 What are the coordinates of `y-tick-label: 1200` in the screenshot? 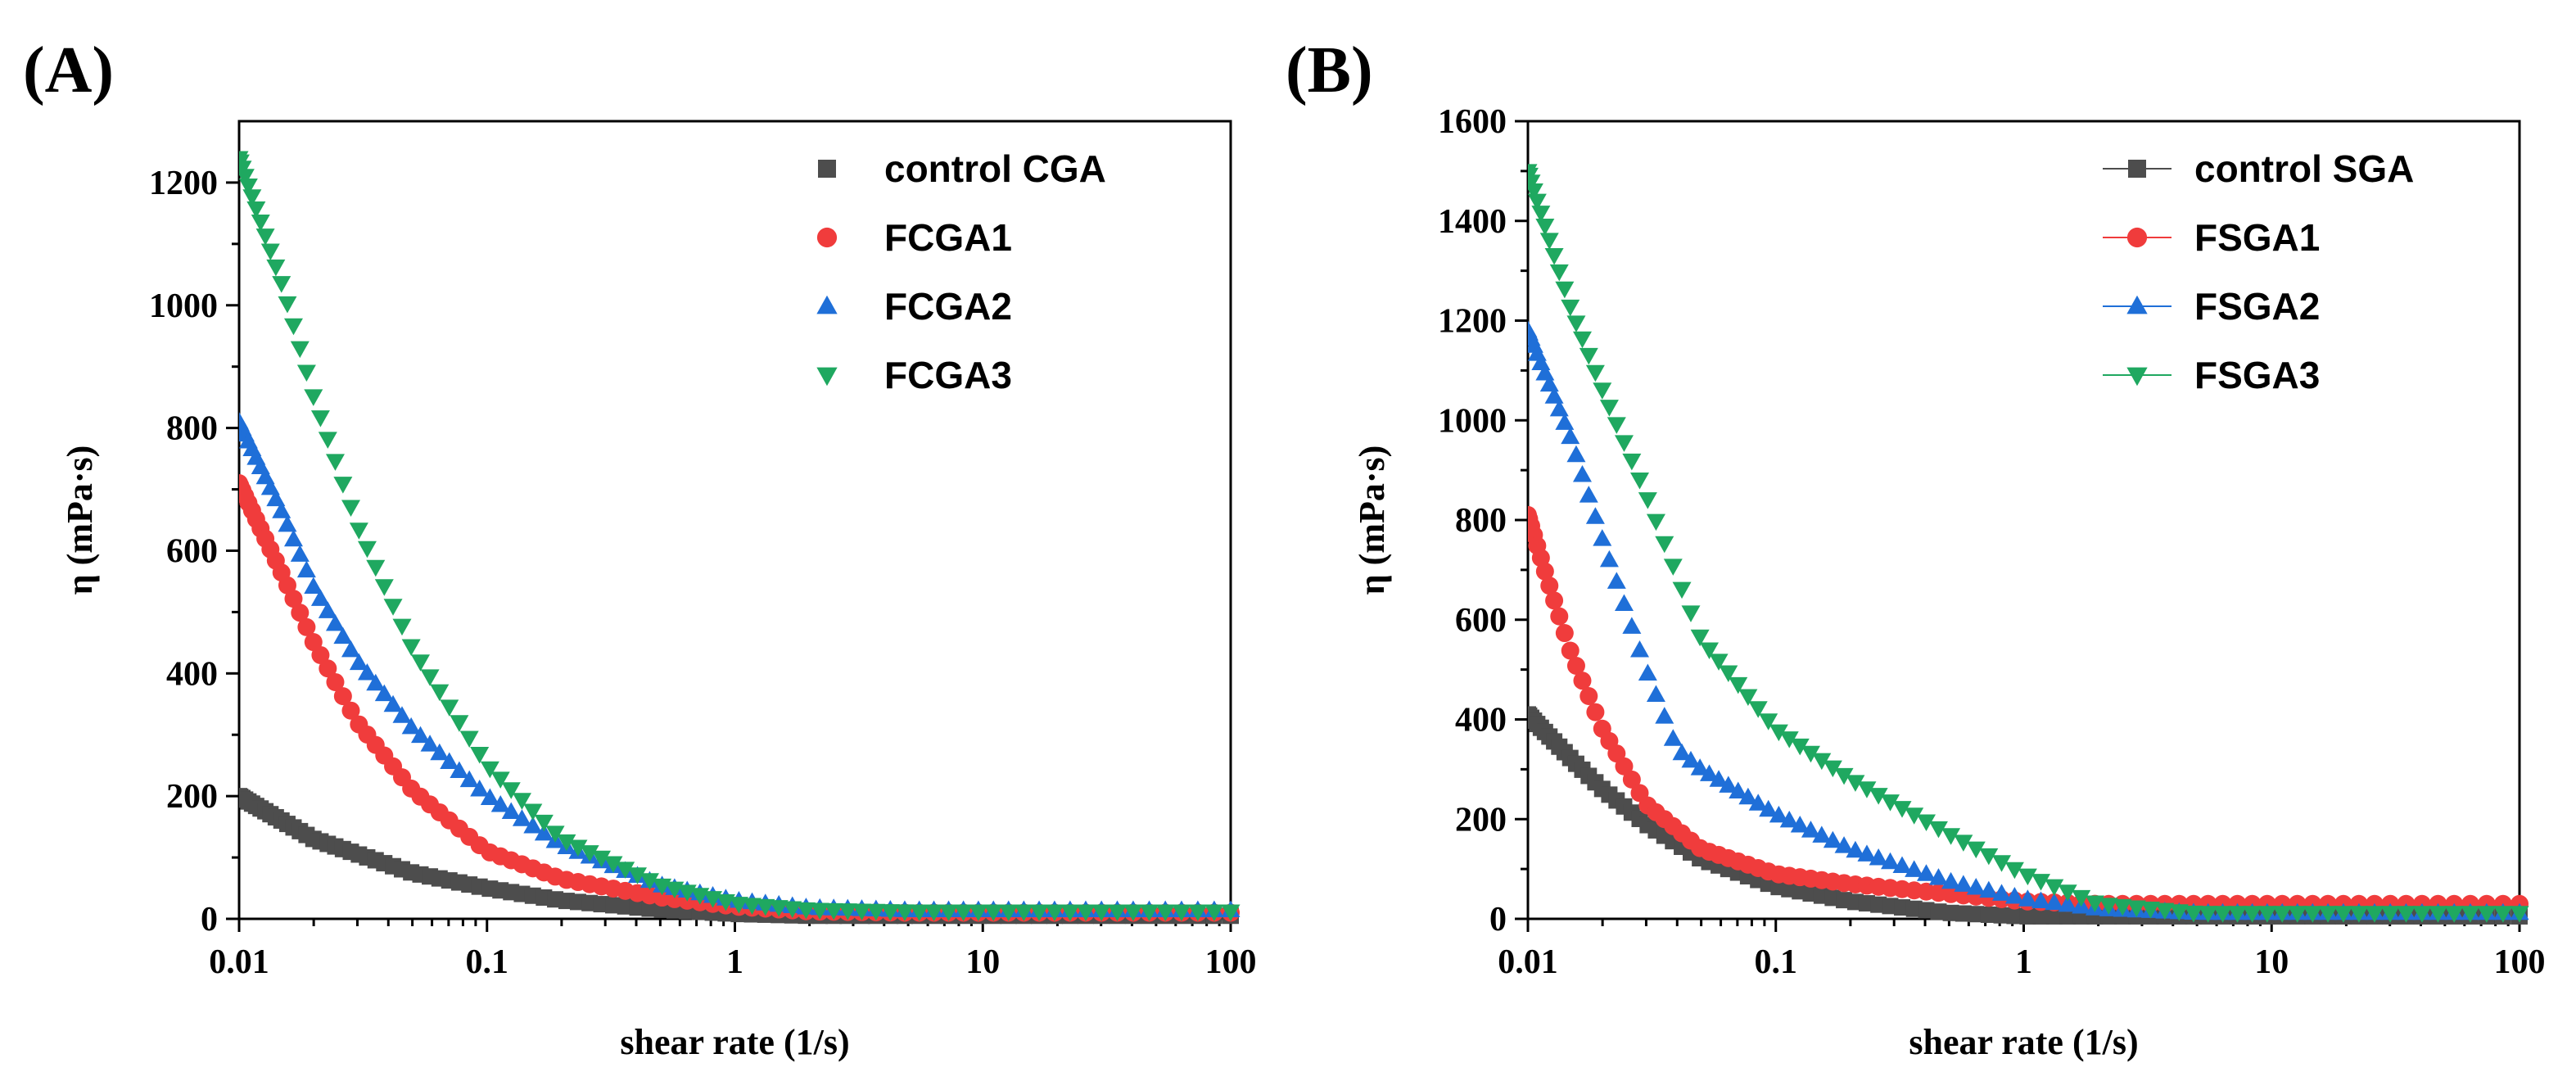 It's located at (183, 183).